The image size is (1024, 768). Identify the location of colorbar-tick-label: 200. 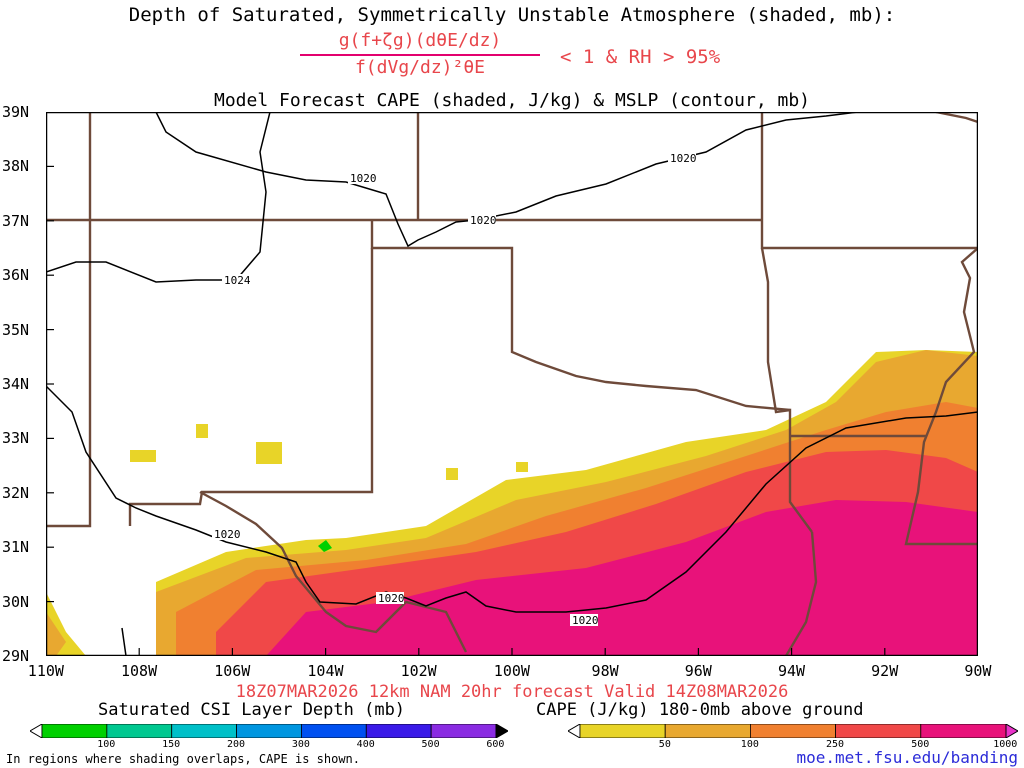
(236, 744).